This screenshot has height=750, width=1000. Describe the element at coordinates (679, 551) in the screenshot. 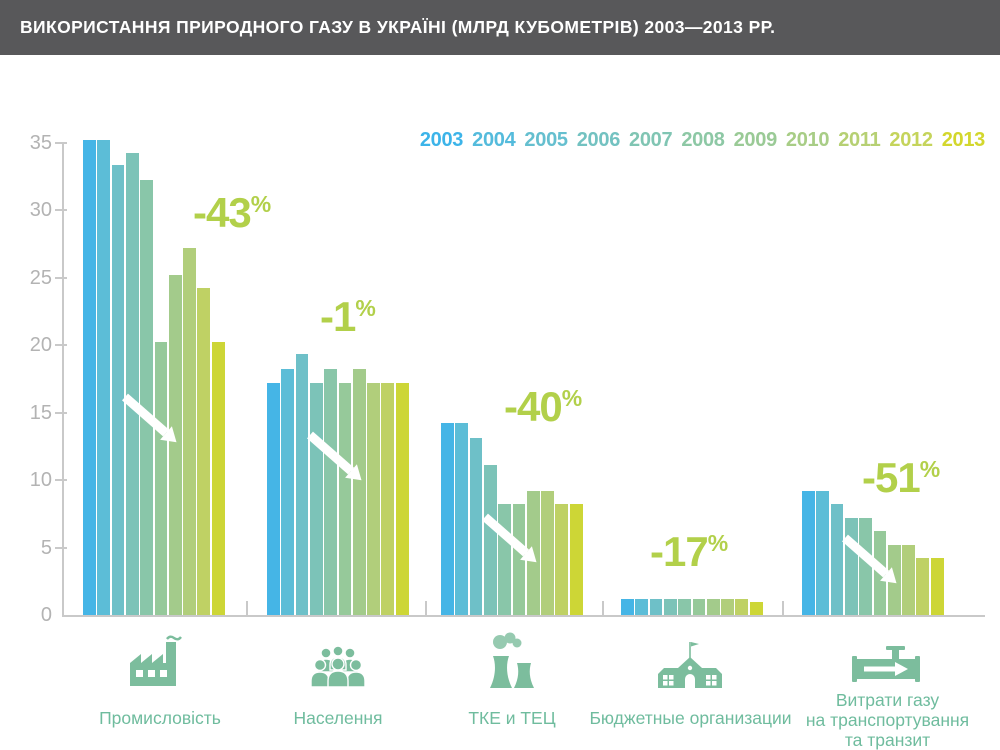

I see `percent-value: -17` at that location.